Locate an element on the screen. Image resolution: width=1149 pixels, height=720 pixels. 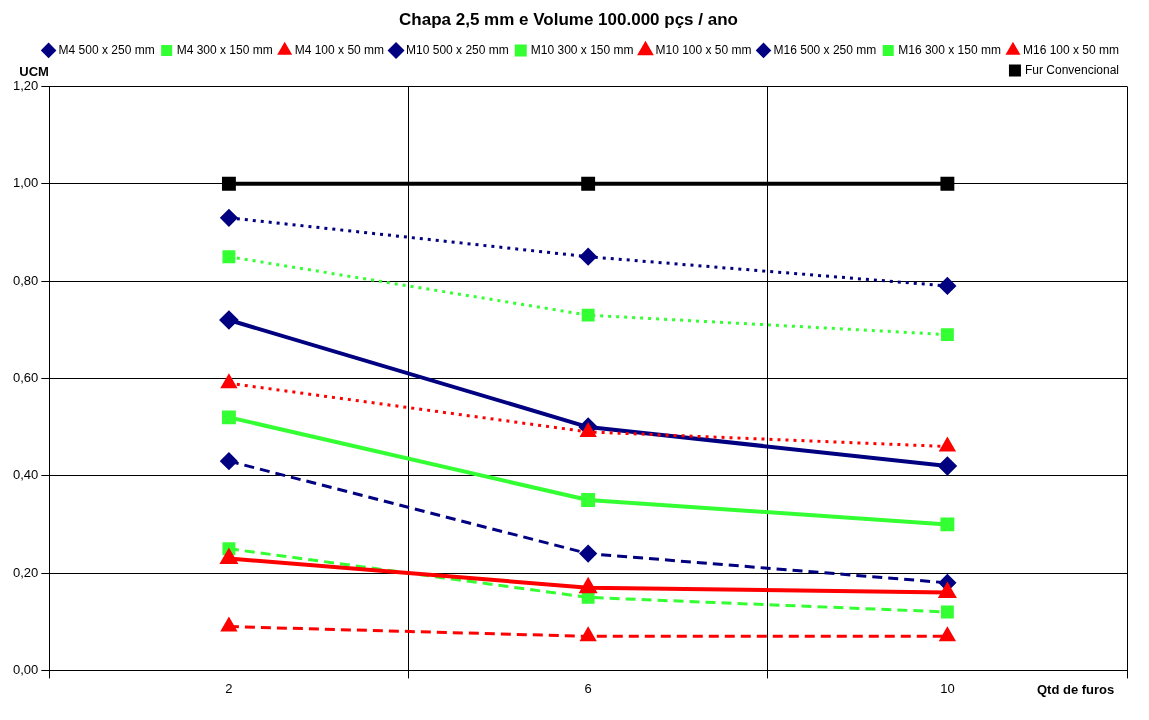
y-tick-label: 0,40 is located at coordinates (25, 475).